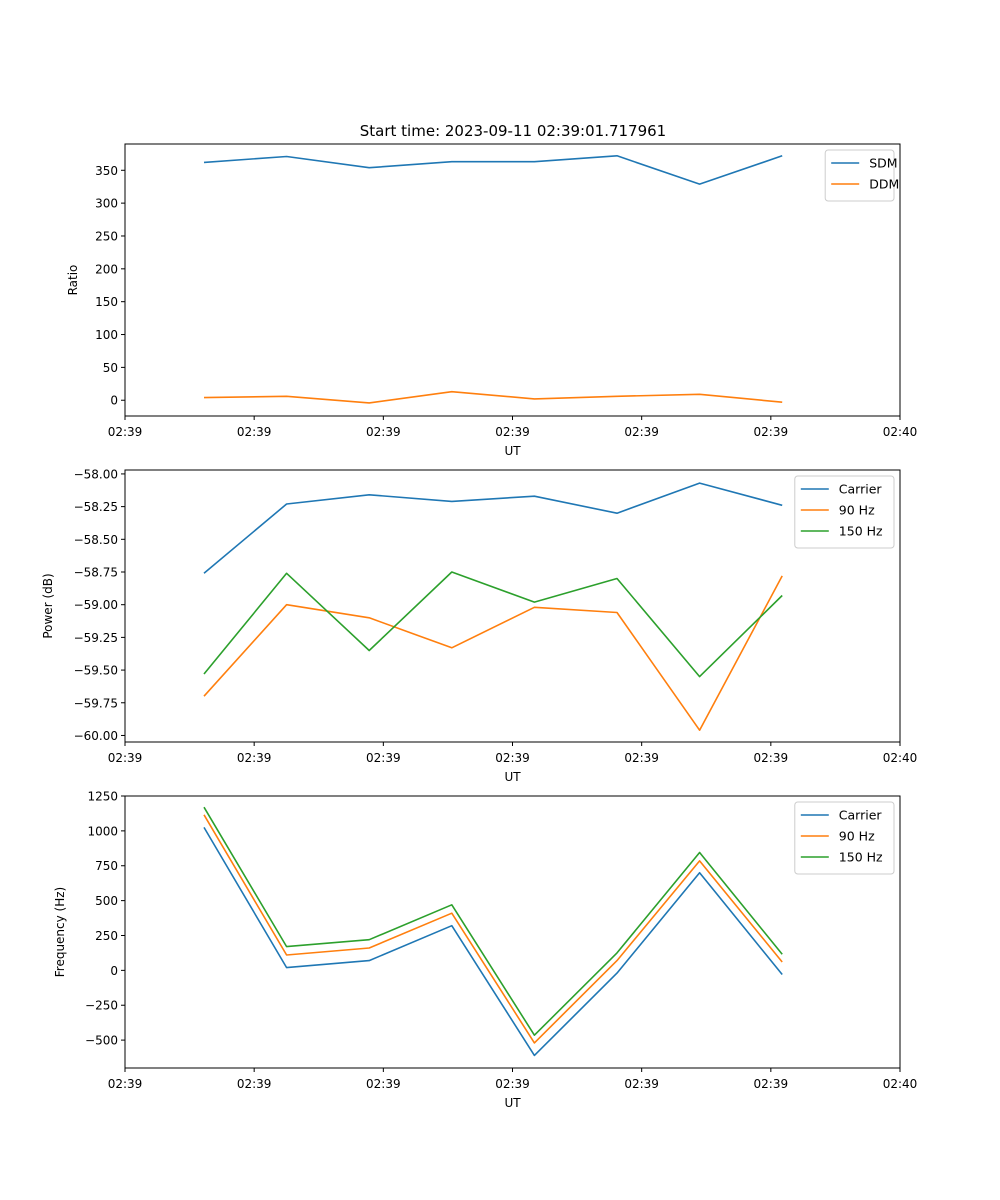  What do you see at coordinates (106, 866) in the screenshot?
I see `y-tick-label: 750` at bounding box center [106, 866].